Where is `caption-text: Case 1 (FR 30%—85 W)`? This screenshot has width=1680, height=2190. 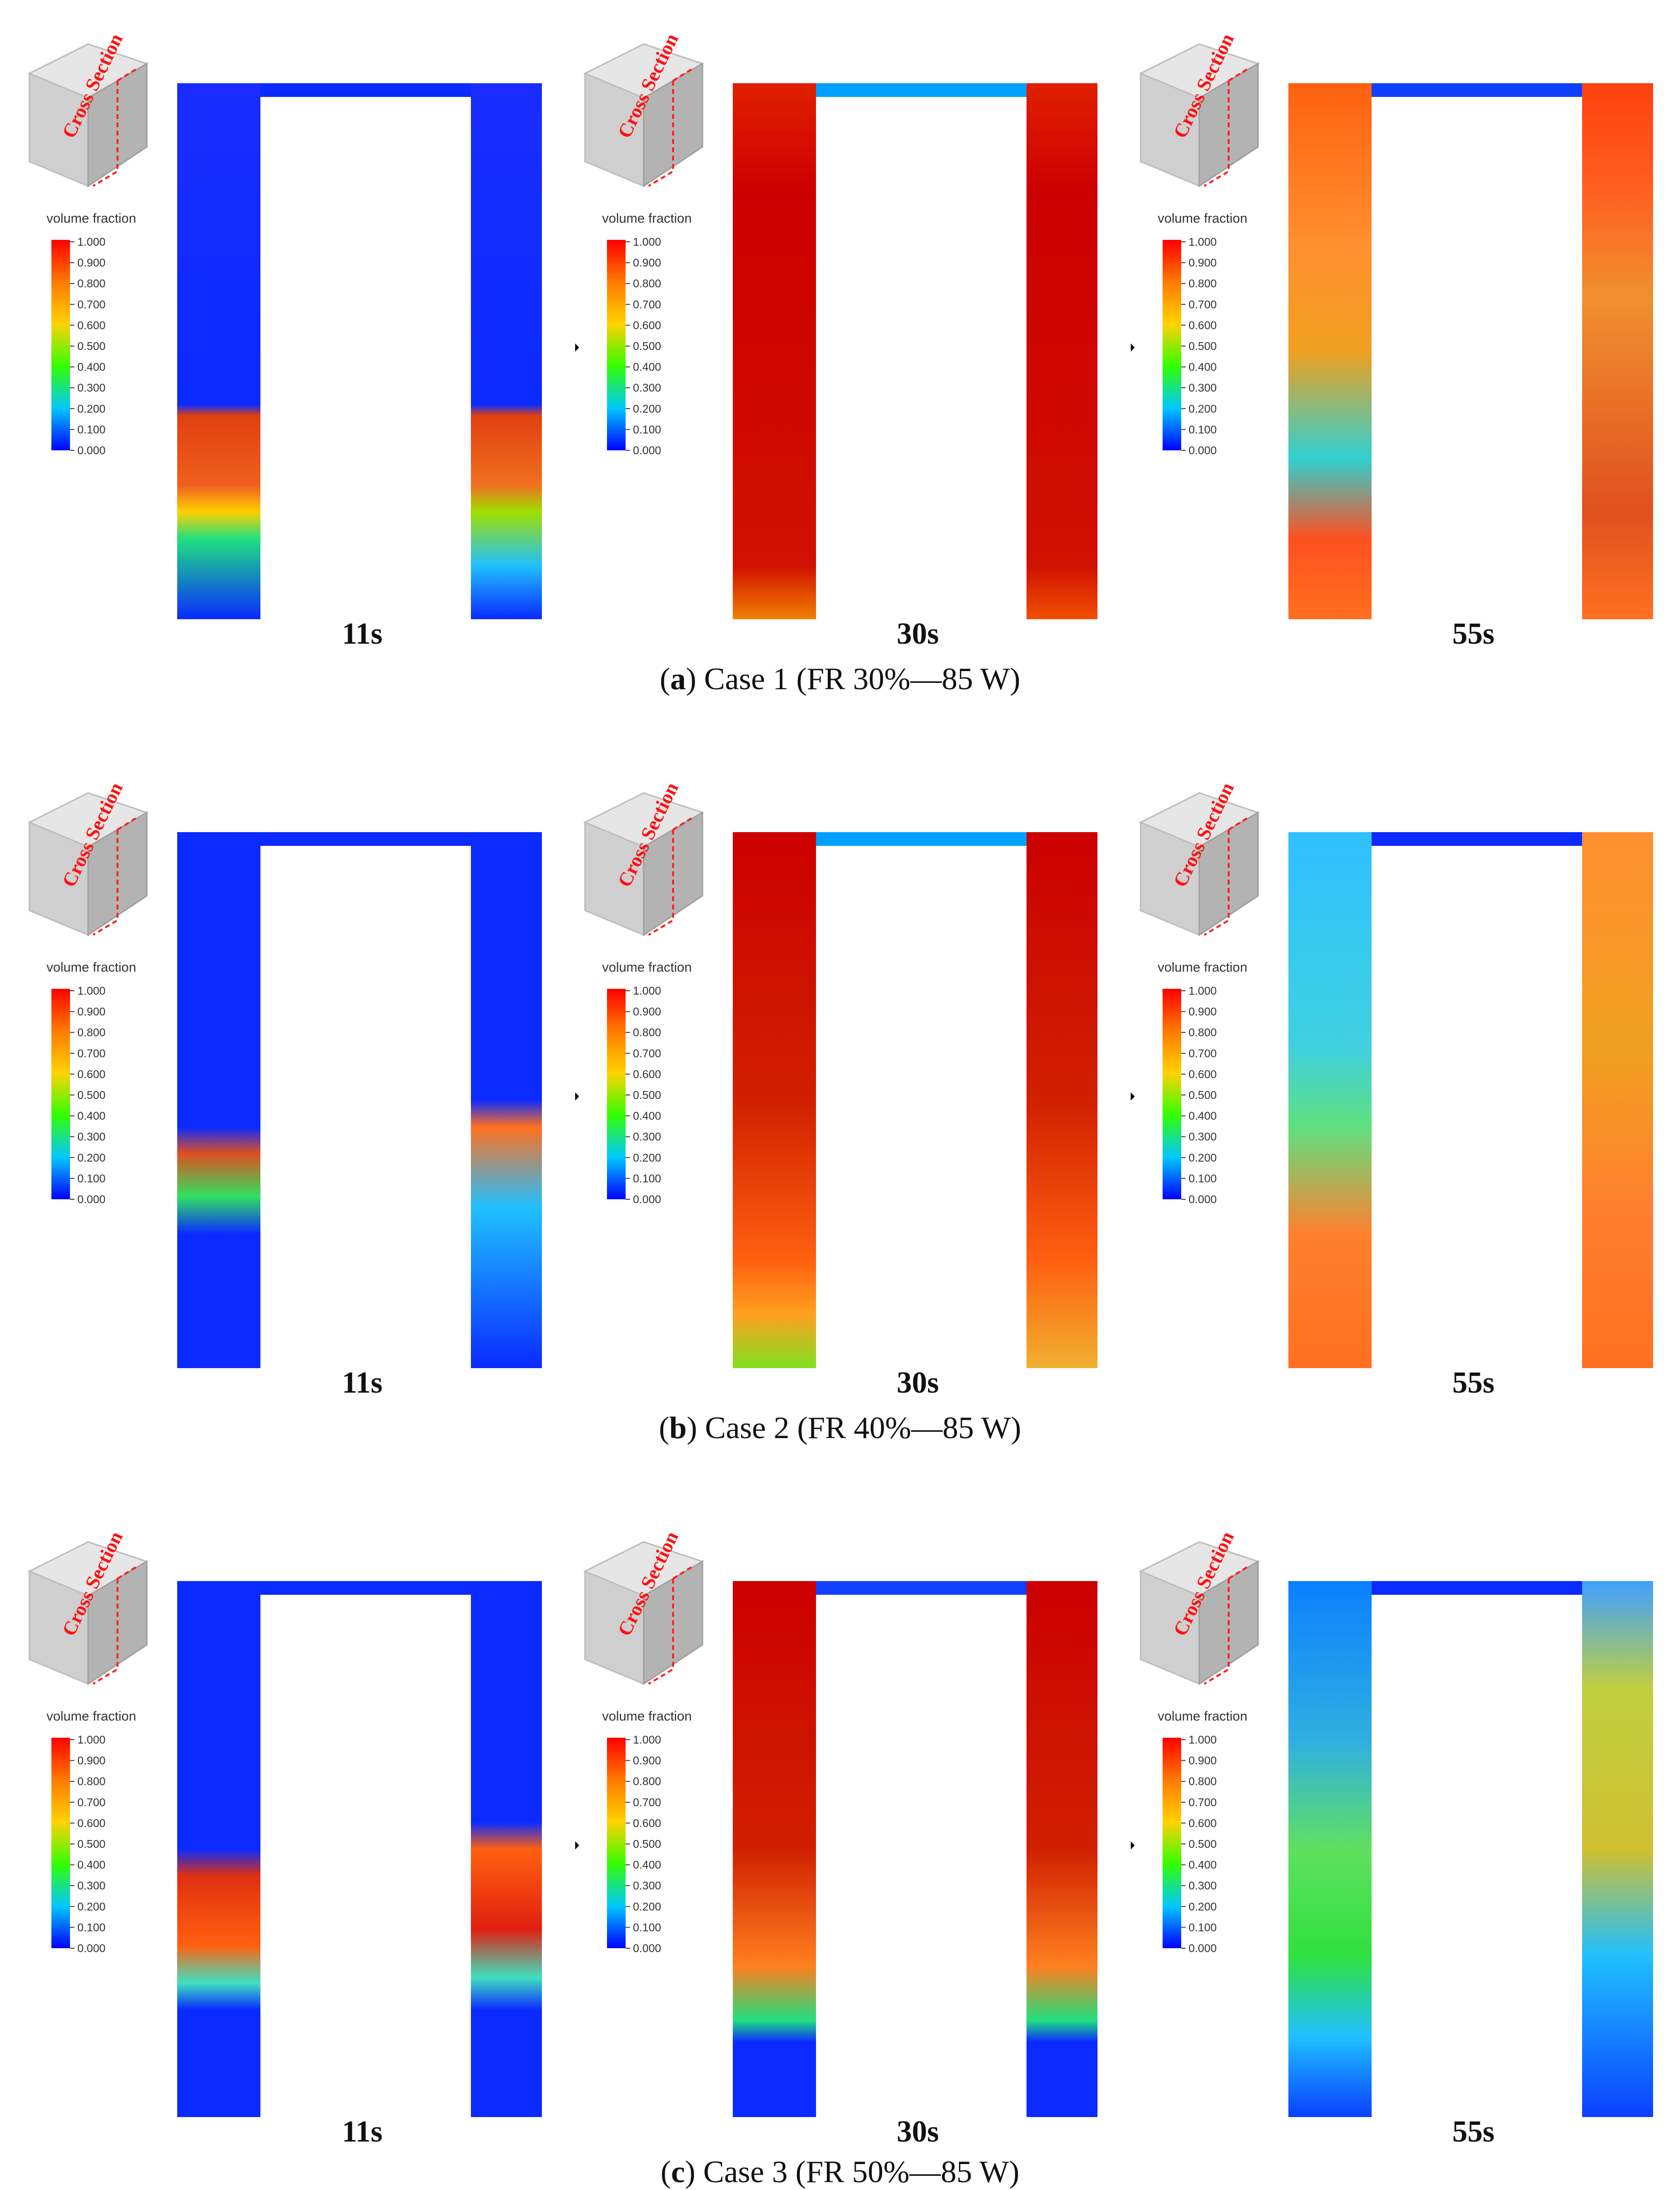 caption-text: Case 1 (FR 30%—85 W) is located at coordinates (858, 678).